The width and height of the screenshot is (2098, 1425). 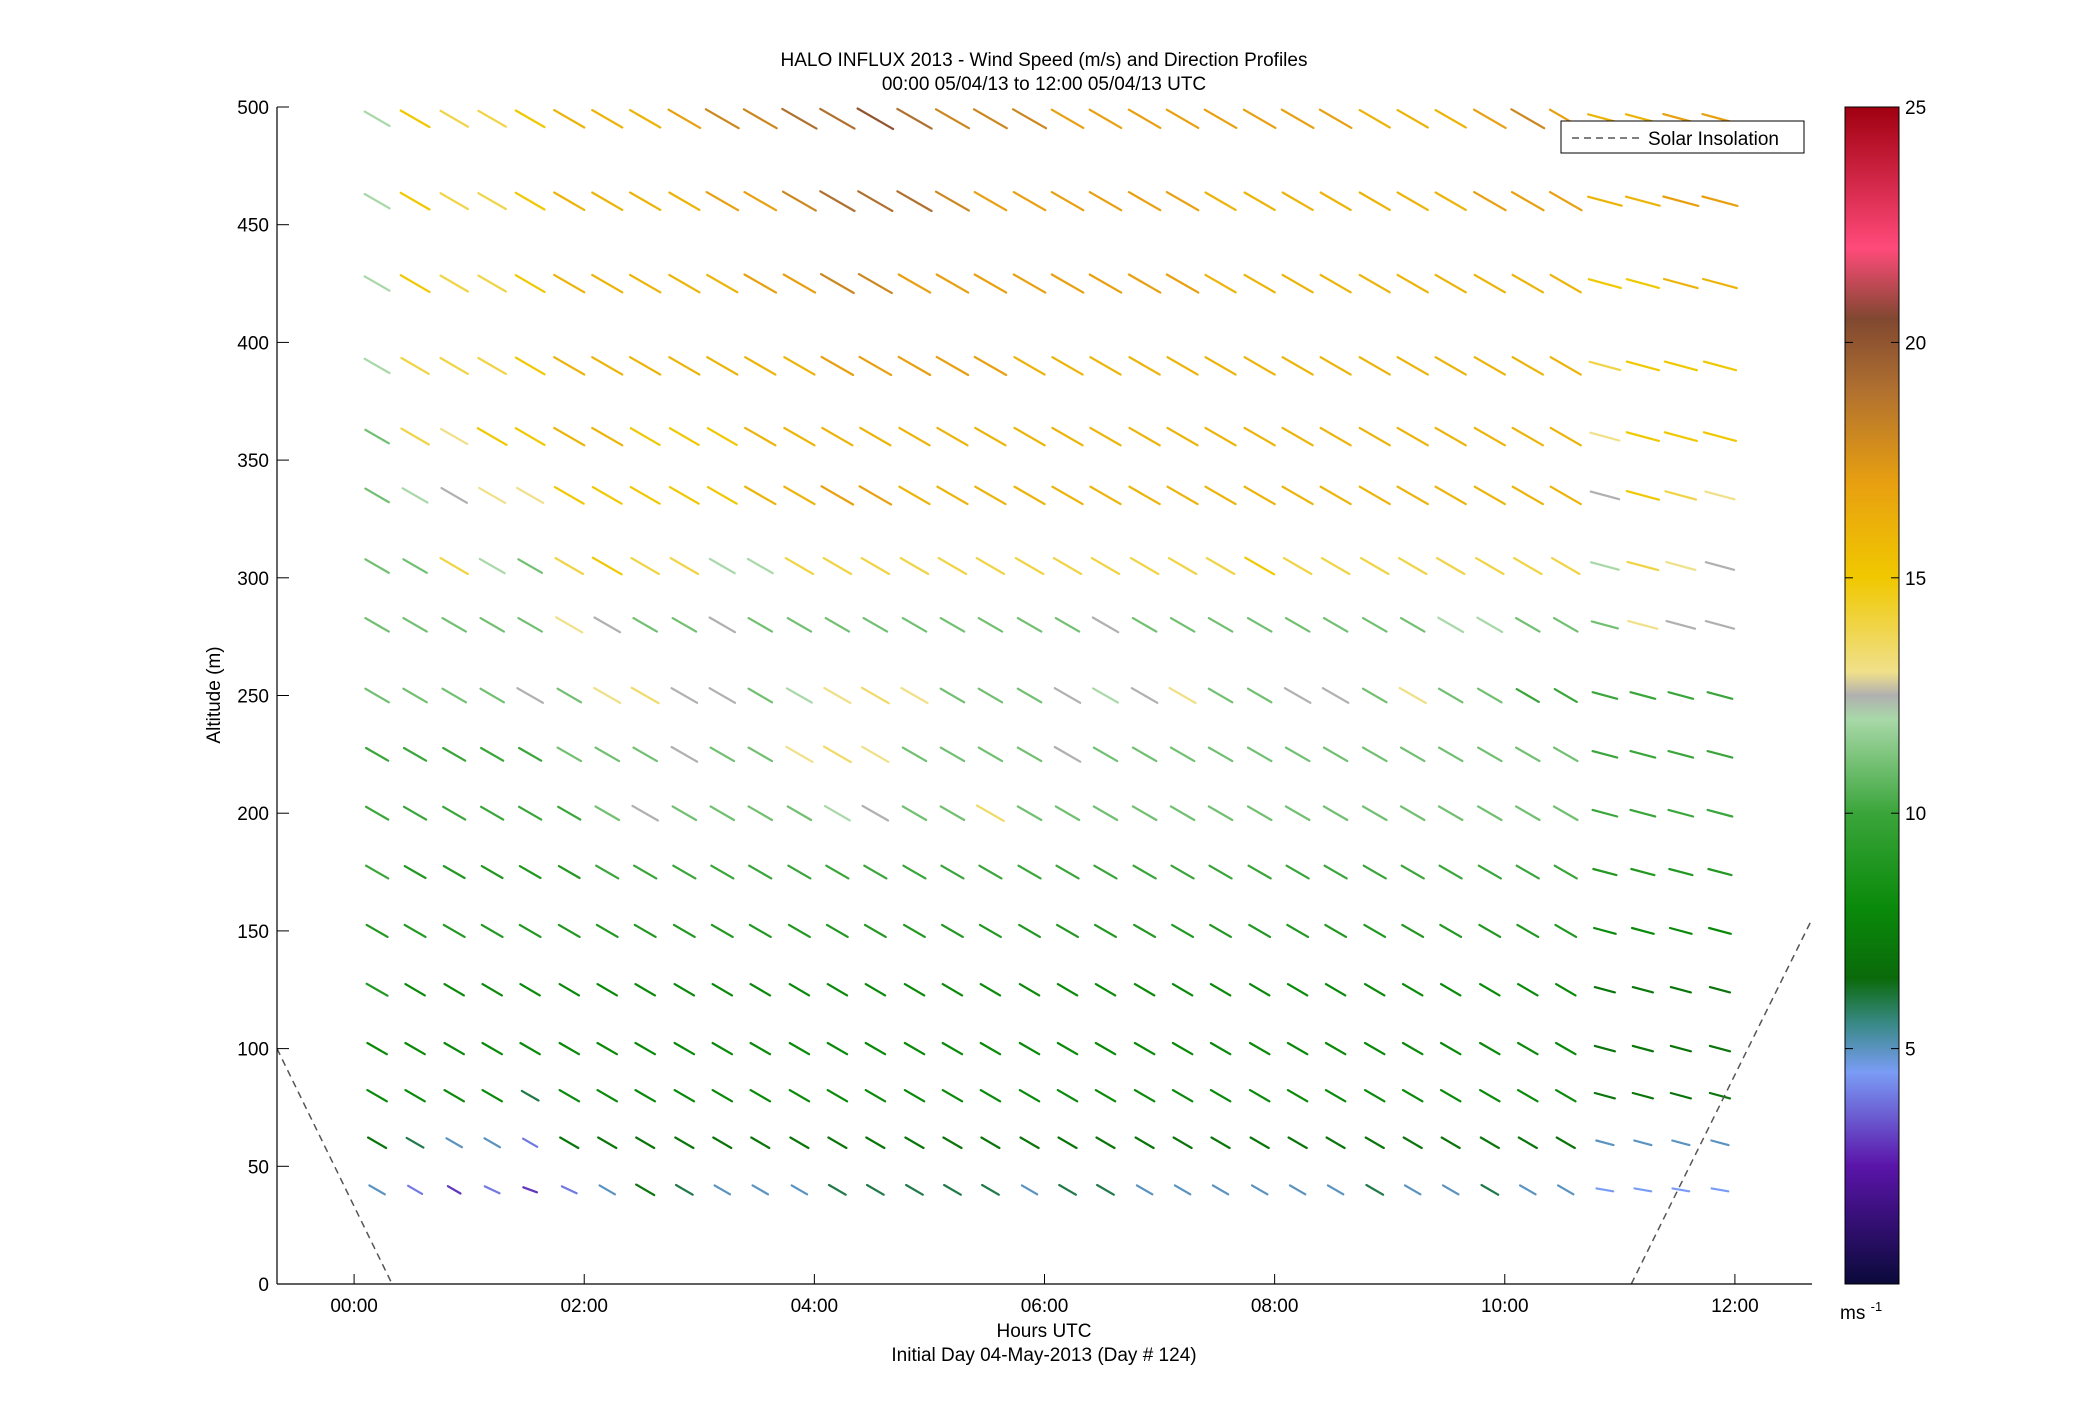 I want to click on x-tick-label: 08:00, so click(x=1275, y=1306).